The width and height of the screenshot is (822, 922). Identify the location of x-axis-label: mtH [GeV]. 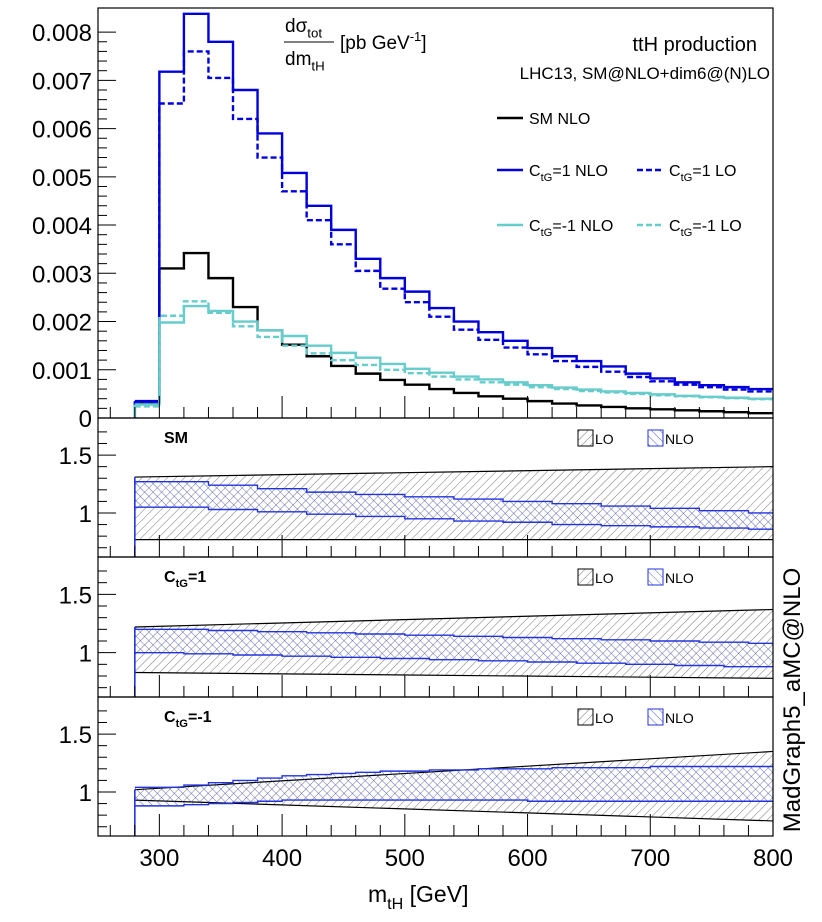
(418, 897).